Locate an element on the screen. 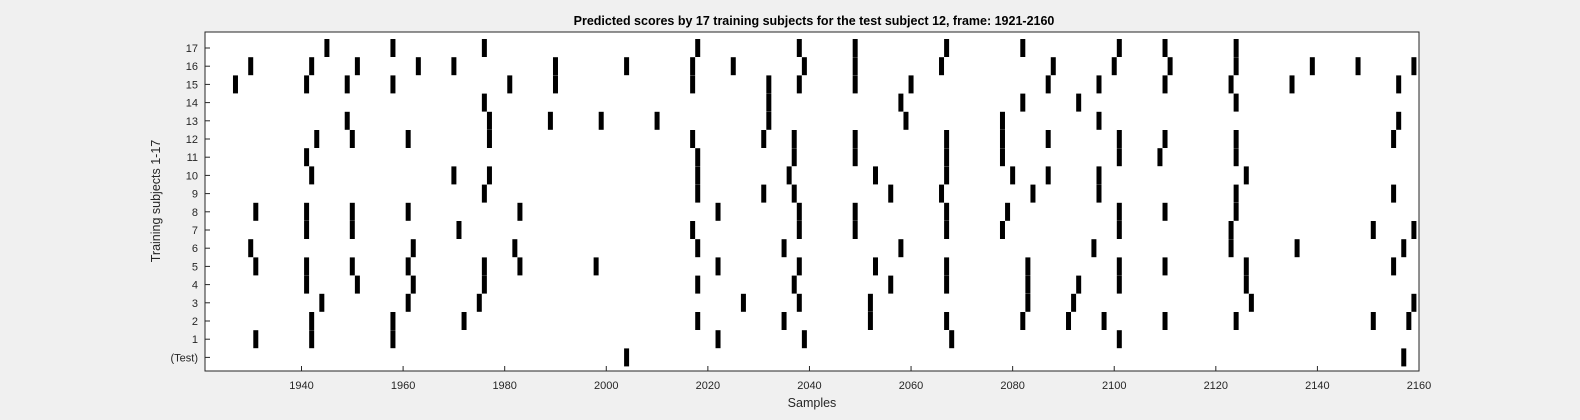  y-tick-label: 9 is located at coordinates (195, 195).